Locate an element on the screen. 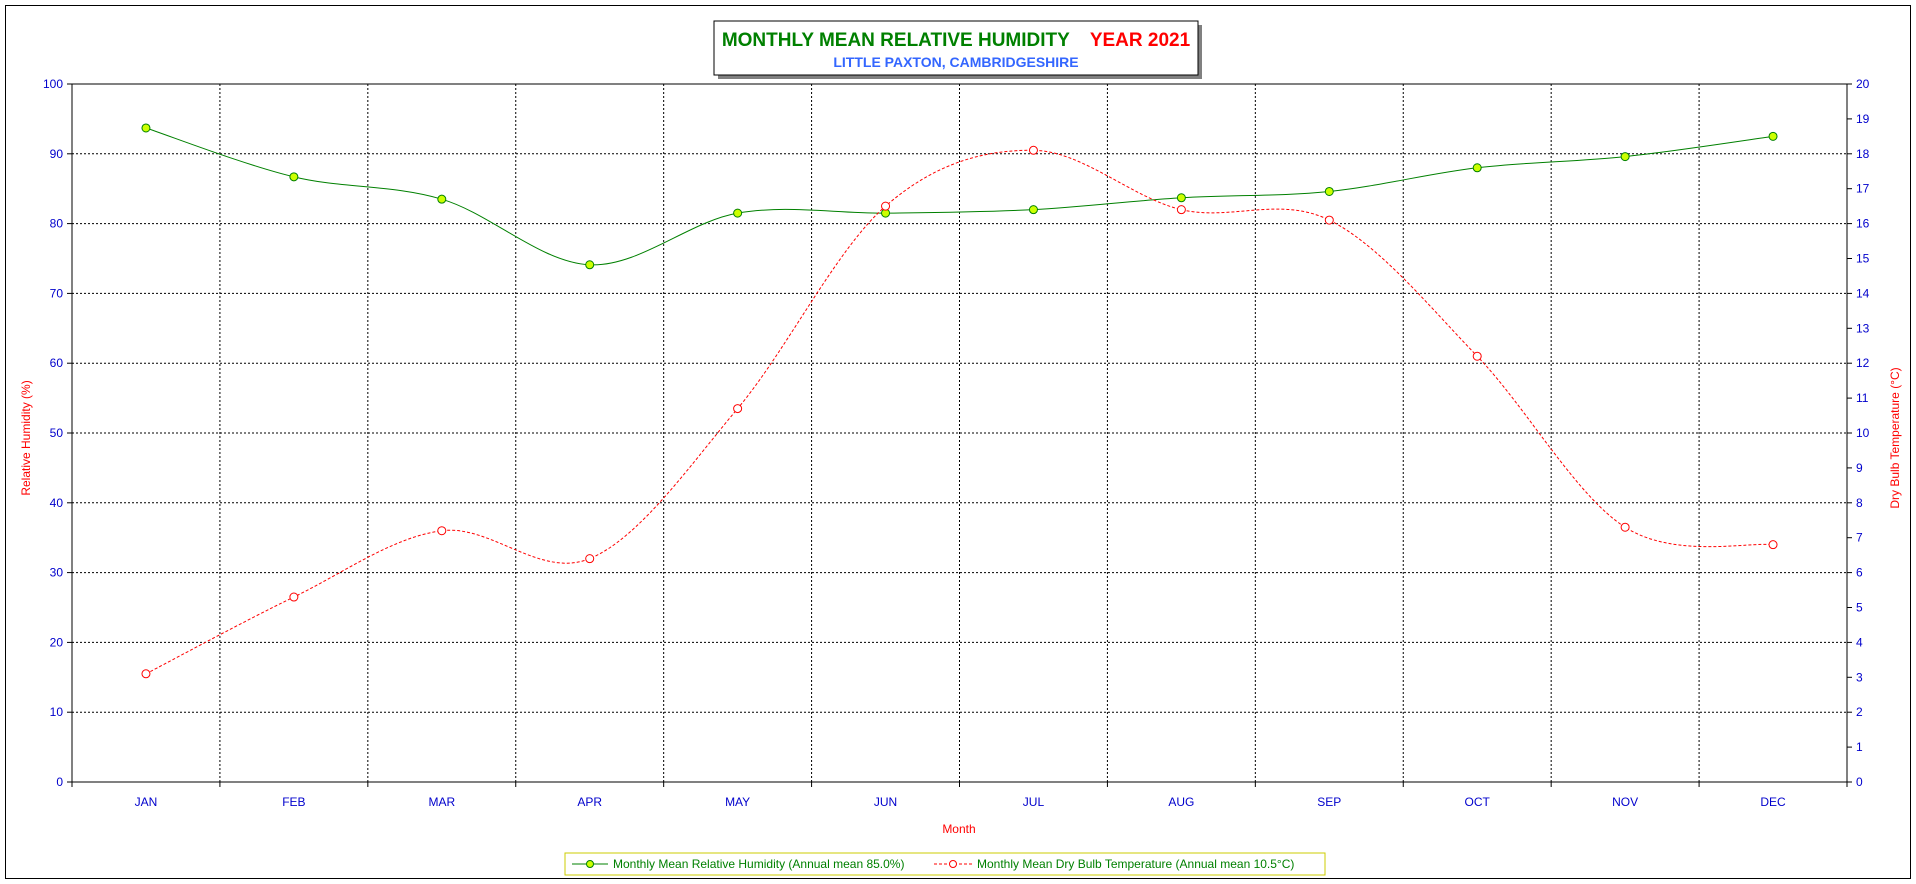  y-tick-label-right: 16 is located at coordinates (1863, 224).